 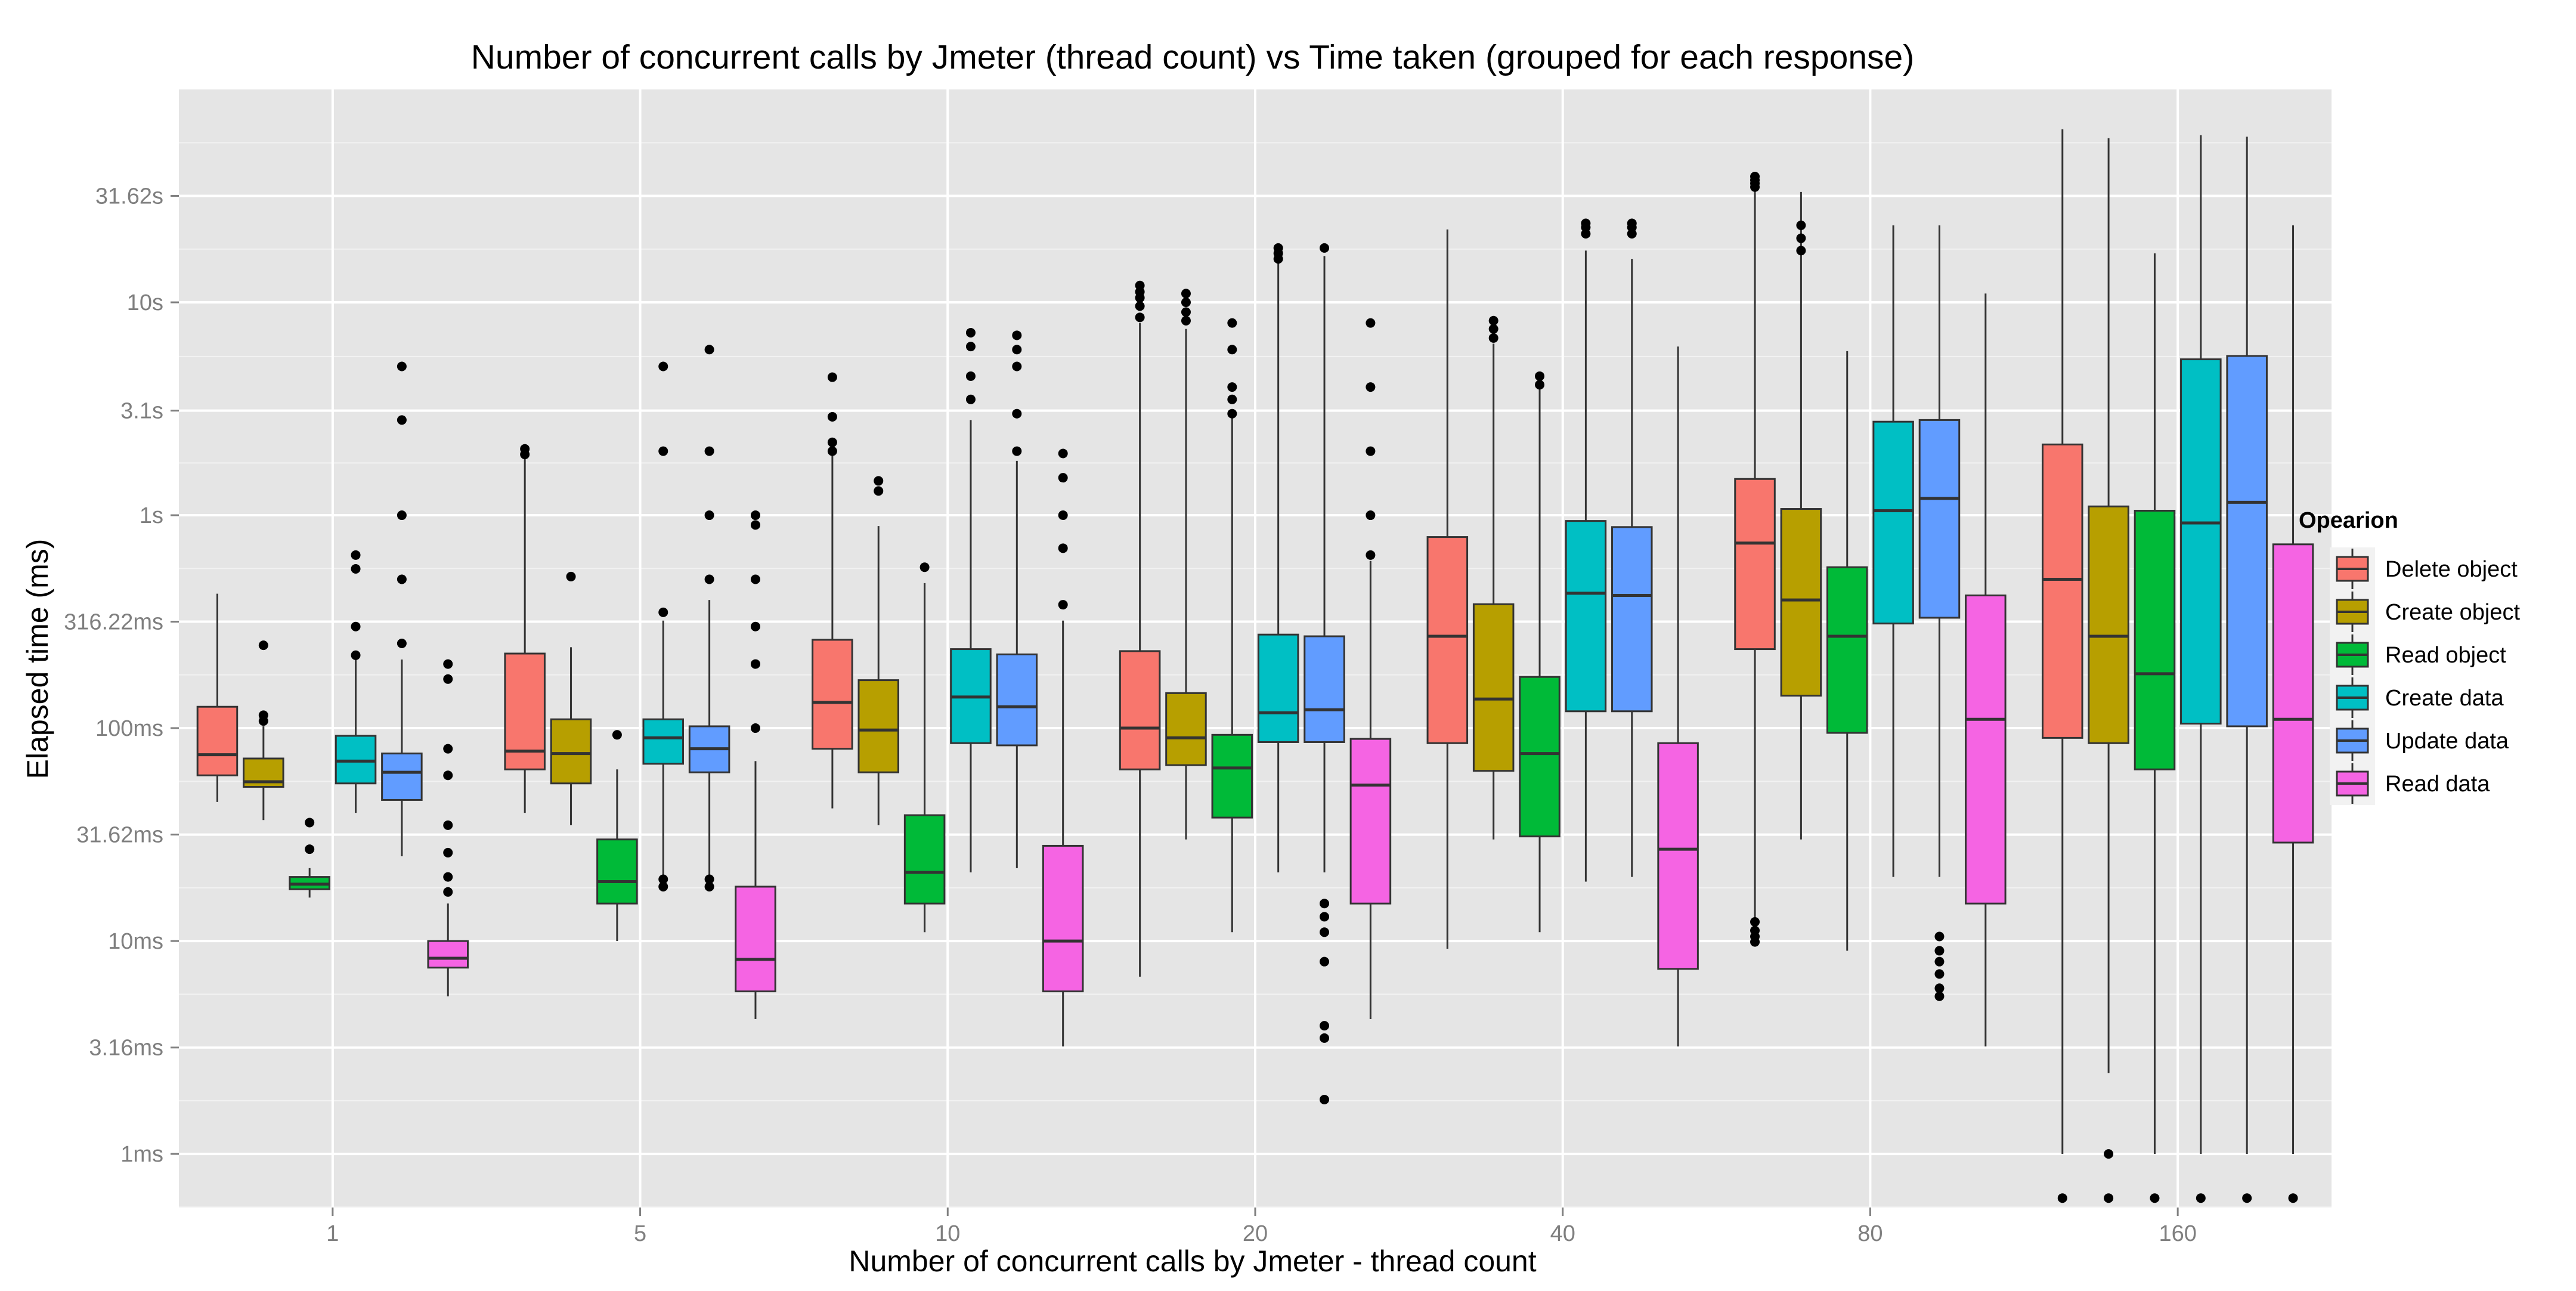 What do you see at coordinates (2451, 569) in the screenshot?
I see `legend-label: Delete object` at bounding box center [2451, 569].